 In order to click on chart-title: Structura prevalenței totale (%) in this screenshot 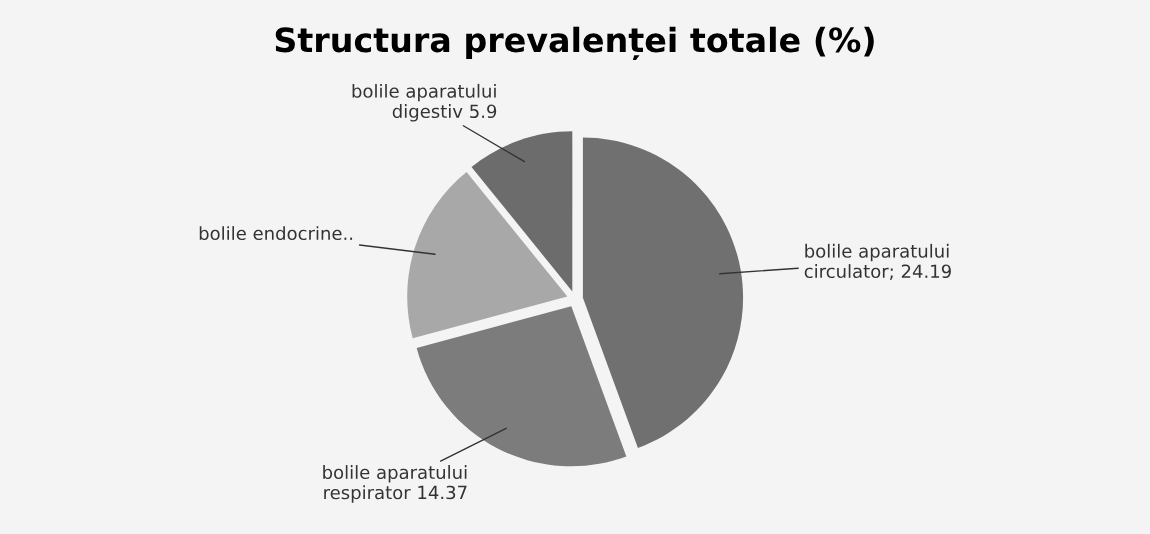, I will do `click(574, 43)`.